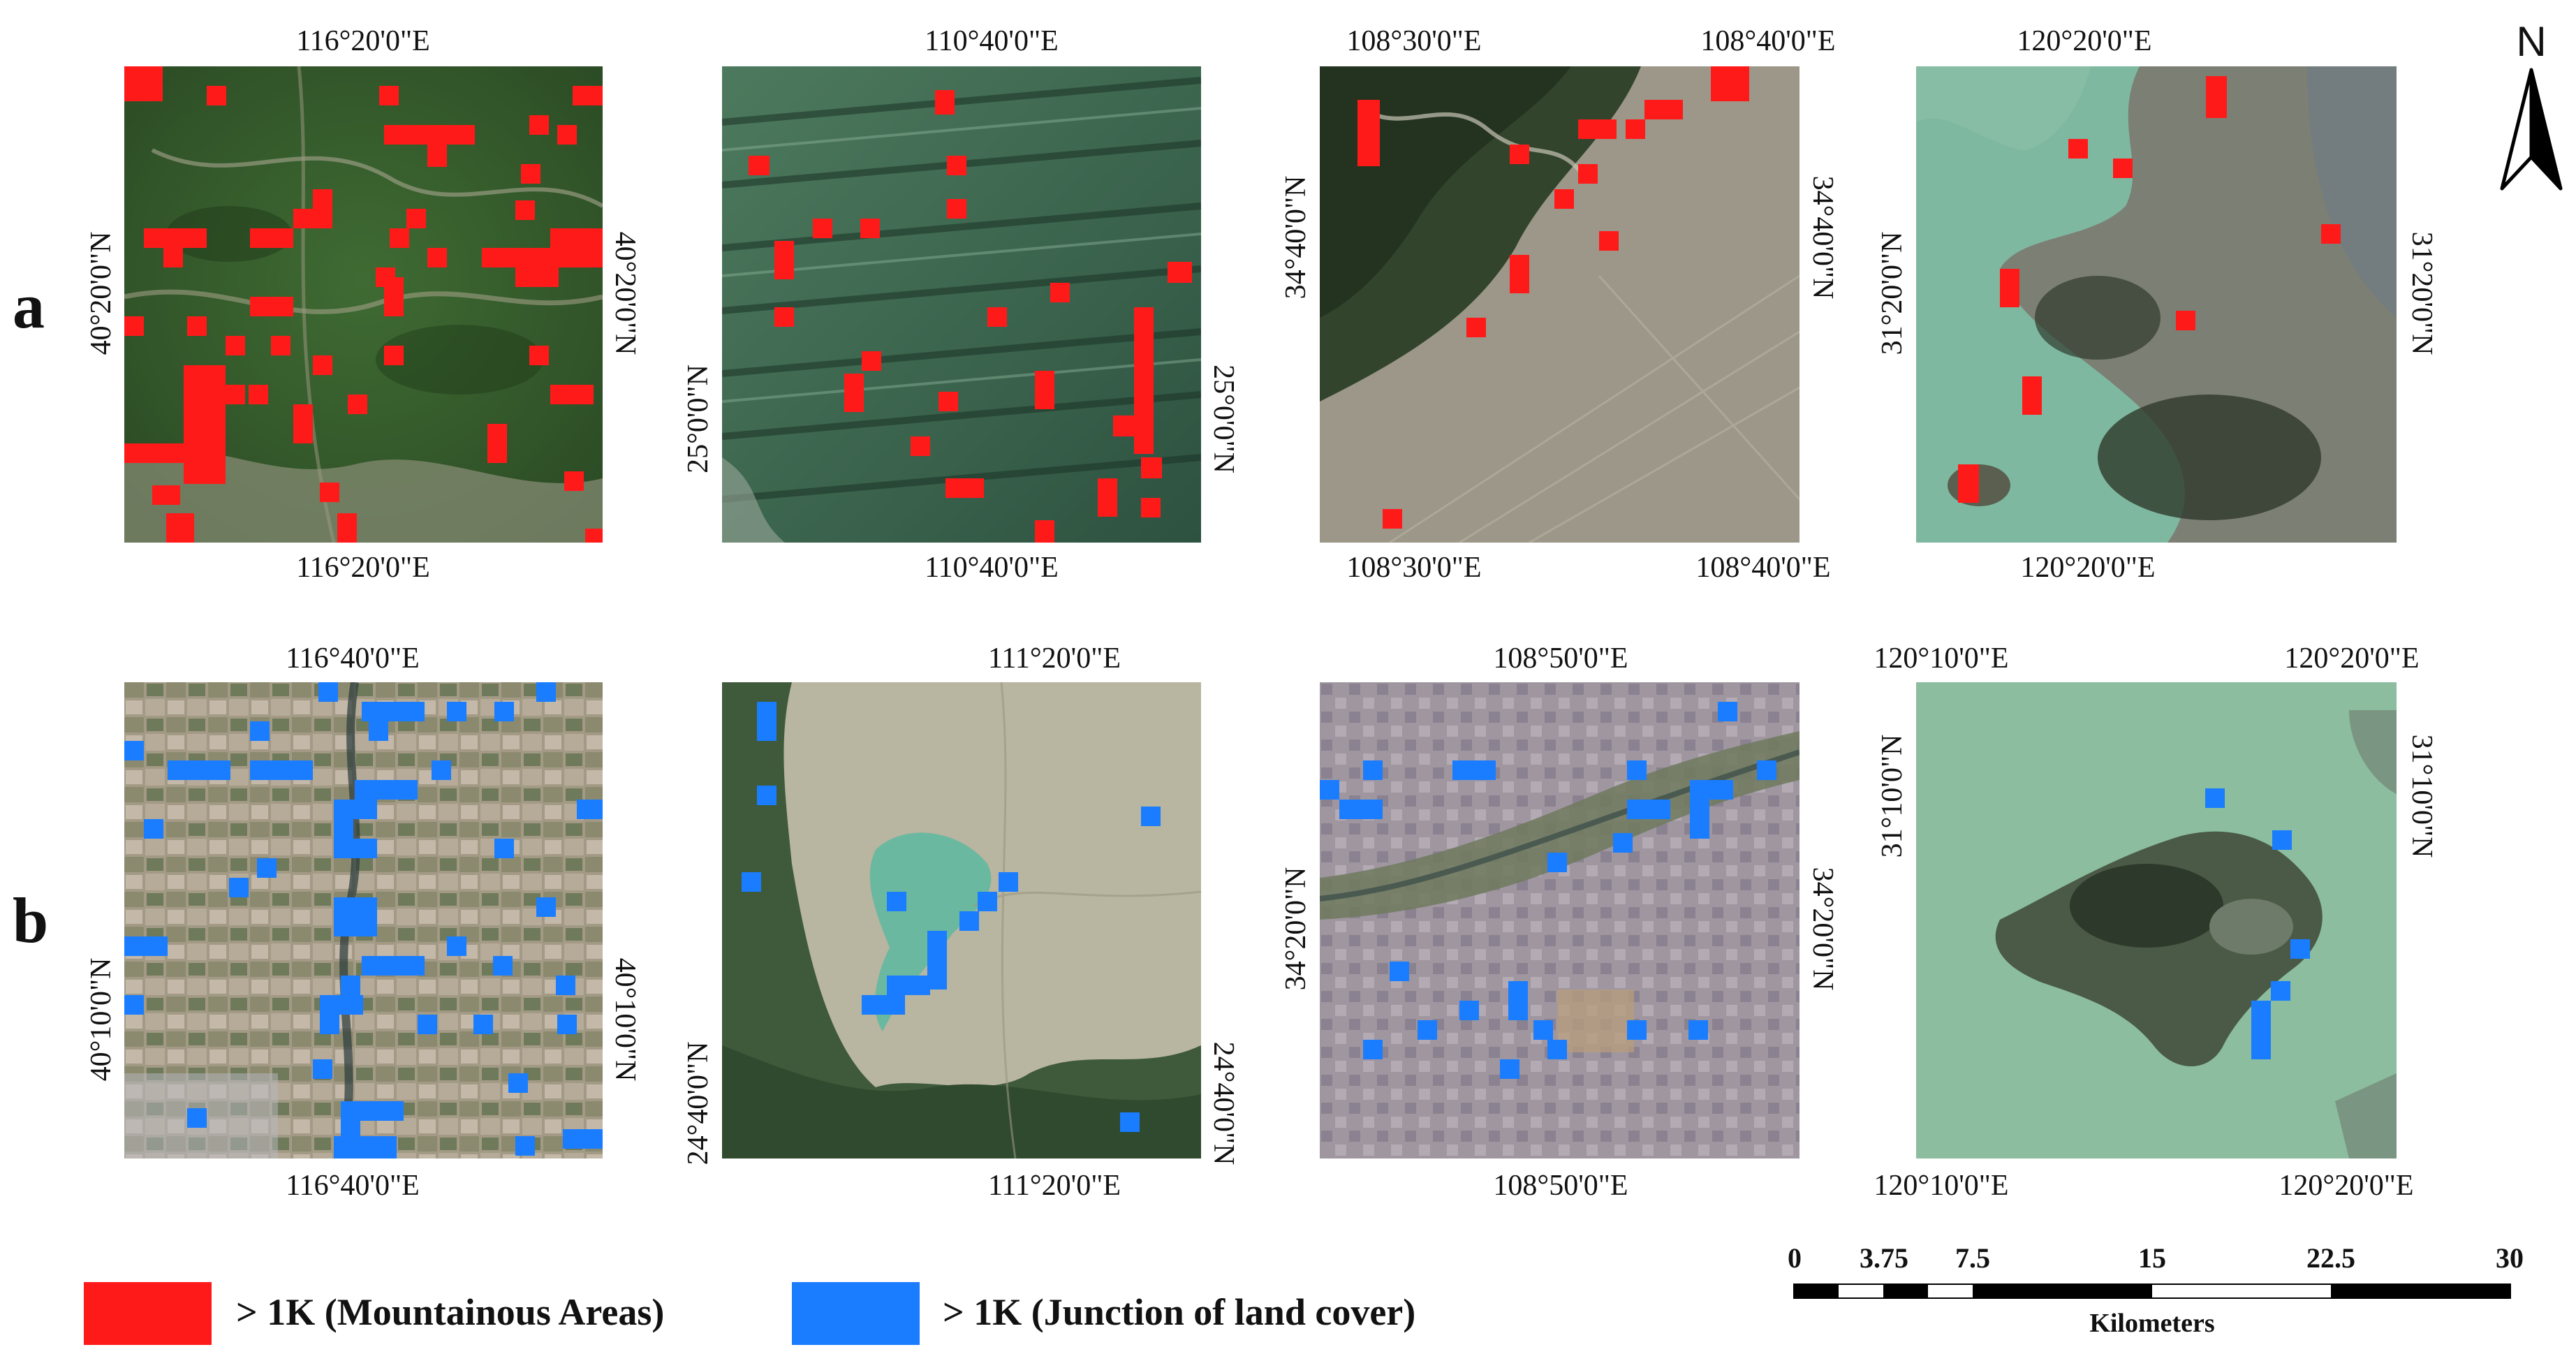 This screenshot has width=2576, height=1361. Describe the element at coordinates (856, 1314) in the screenshot. I see `legend-swatch-junction` at that location.